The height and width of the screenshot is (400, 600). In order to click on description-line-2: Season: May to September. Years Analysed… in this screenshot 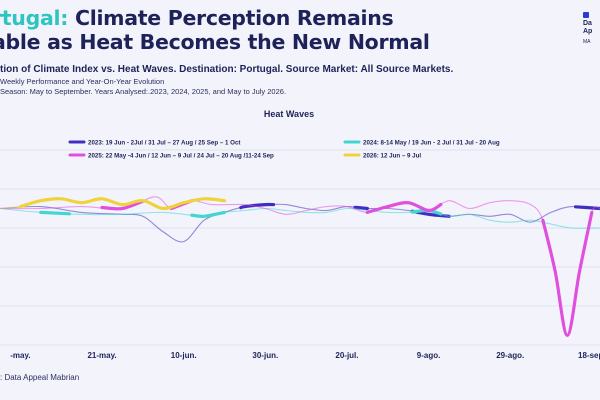, I will do `click(143, 91)`.